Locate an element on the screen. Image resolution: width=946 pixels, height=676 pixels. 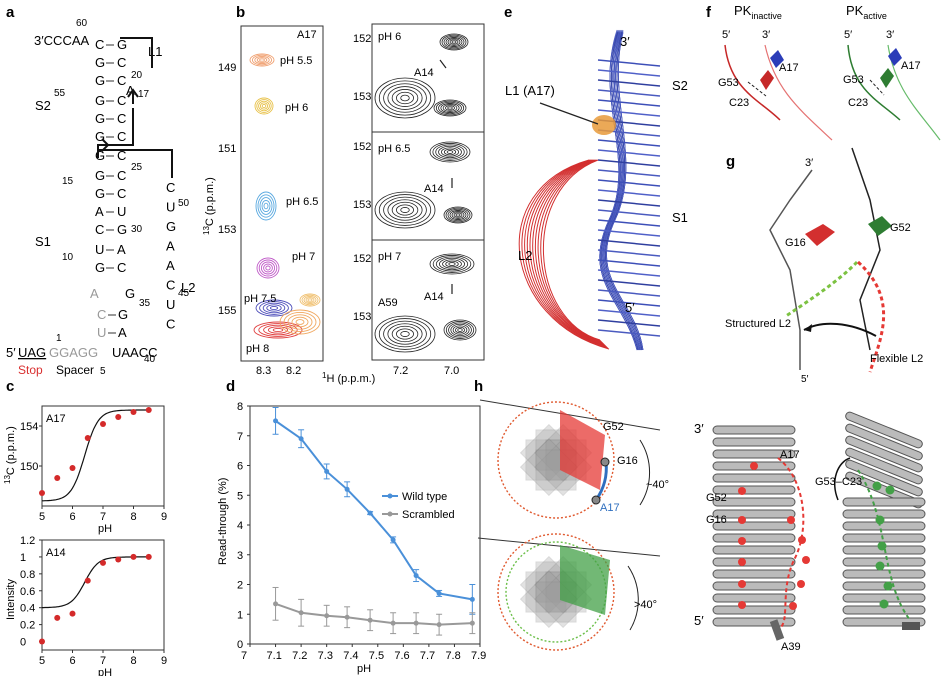
five-prime: 5′ is located at coordinates (11, 352).